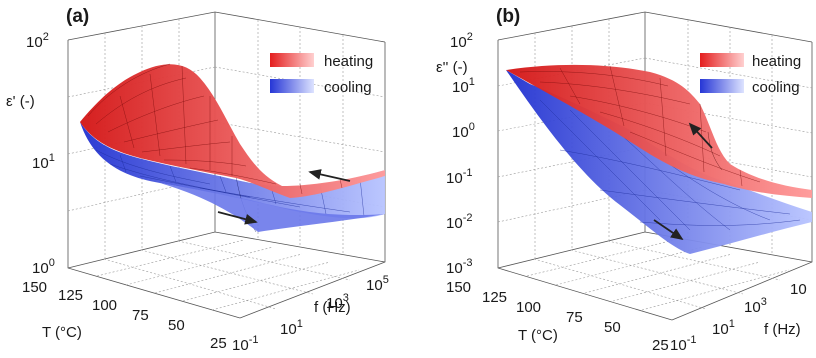 The height and width of the screenshot is (358, 816). Describe the element at coordinates (459, 267) in the screenshot. I see `z-tick-label: 10⁻³` at that location.